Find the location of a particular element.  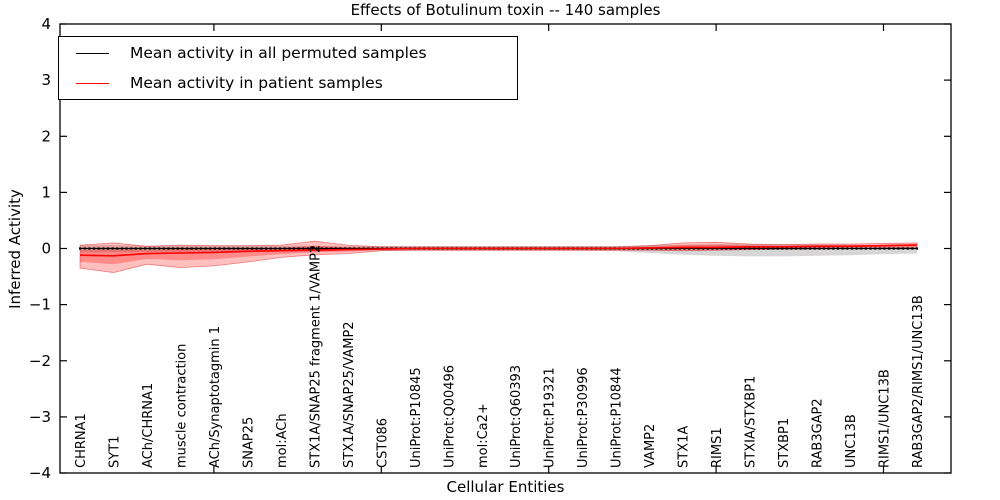

legend-entry-patient: Mean activity in patient samples is located at coordinates (288, 83).